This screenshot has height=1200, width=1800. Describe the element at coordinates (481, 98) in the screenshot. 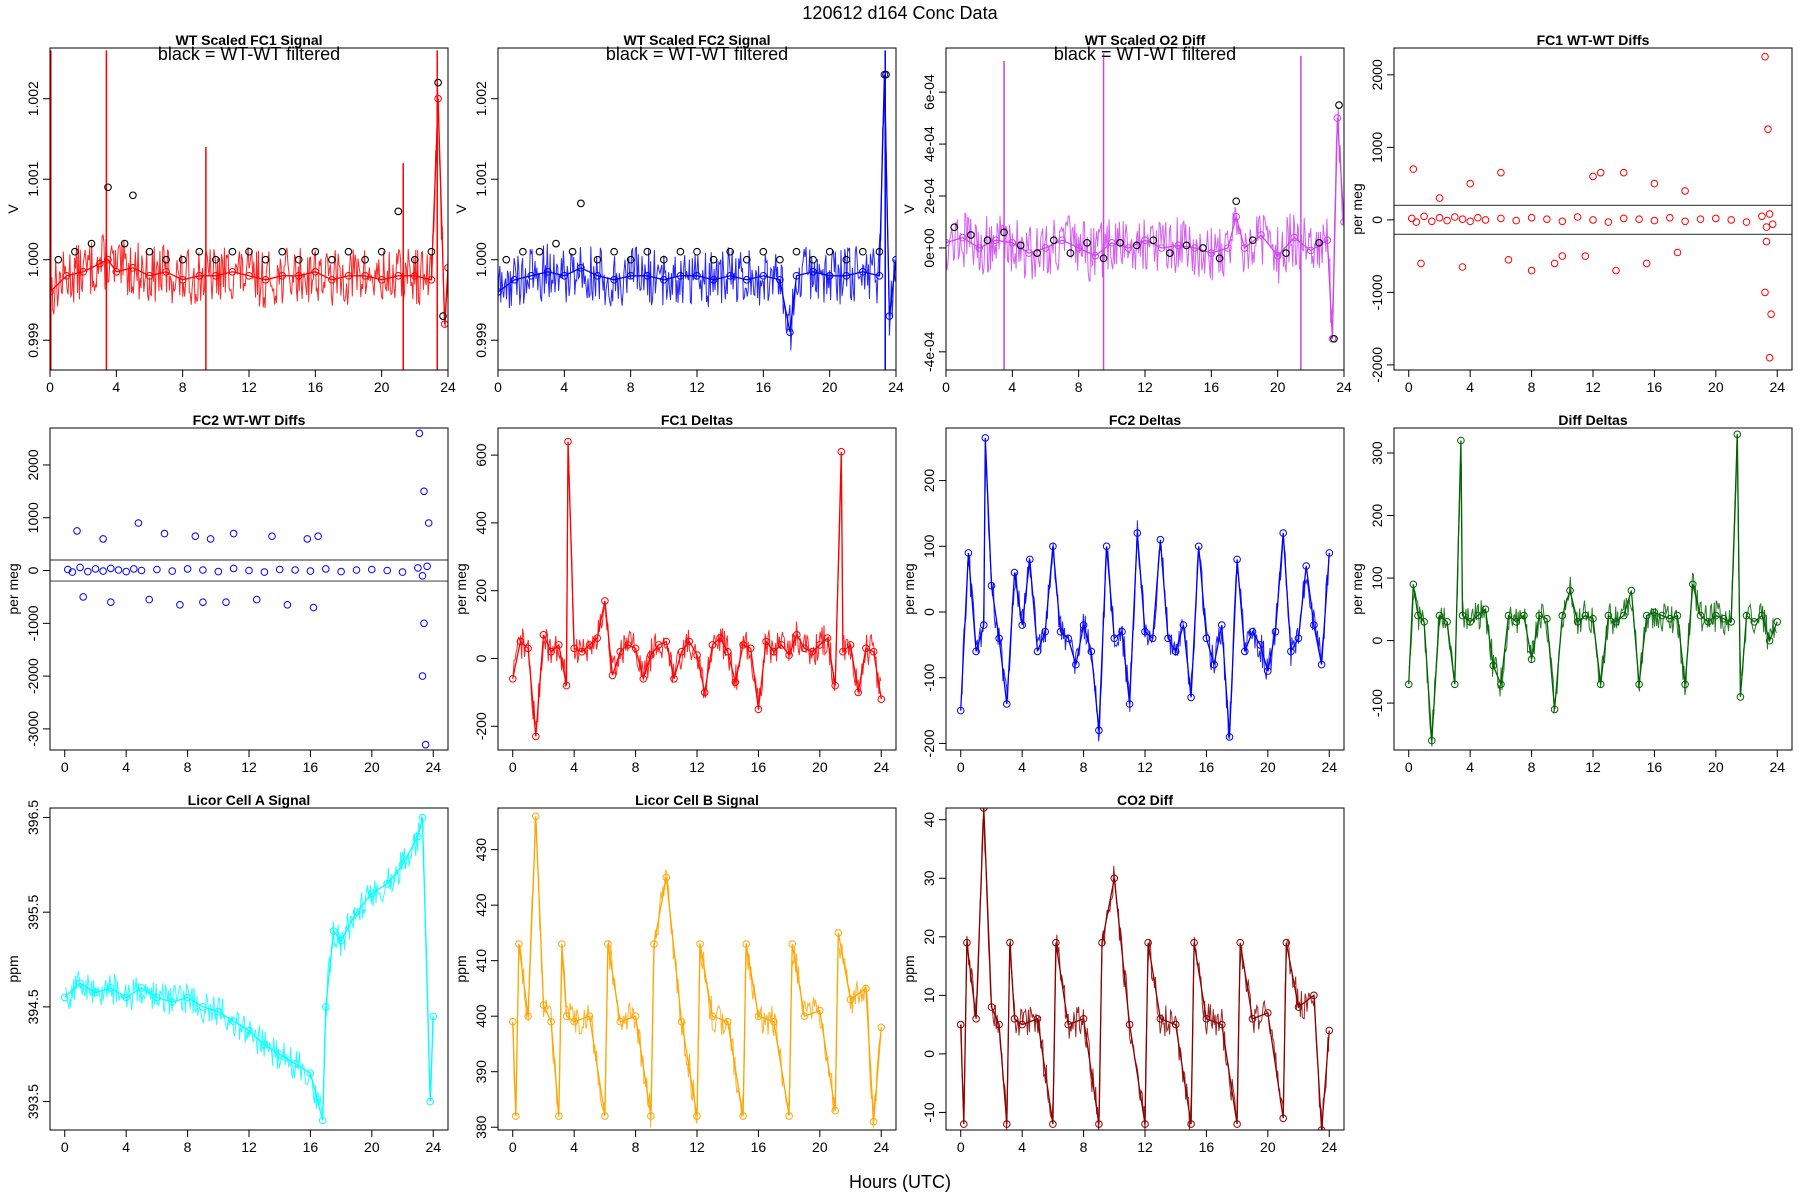

I see `y-tick-label: 1.002` at that location.